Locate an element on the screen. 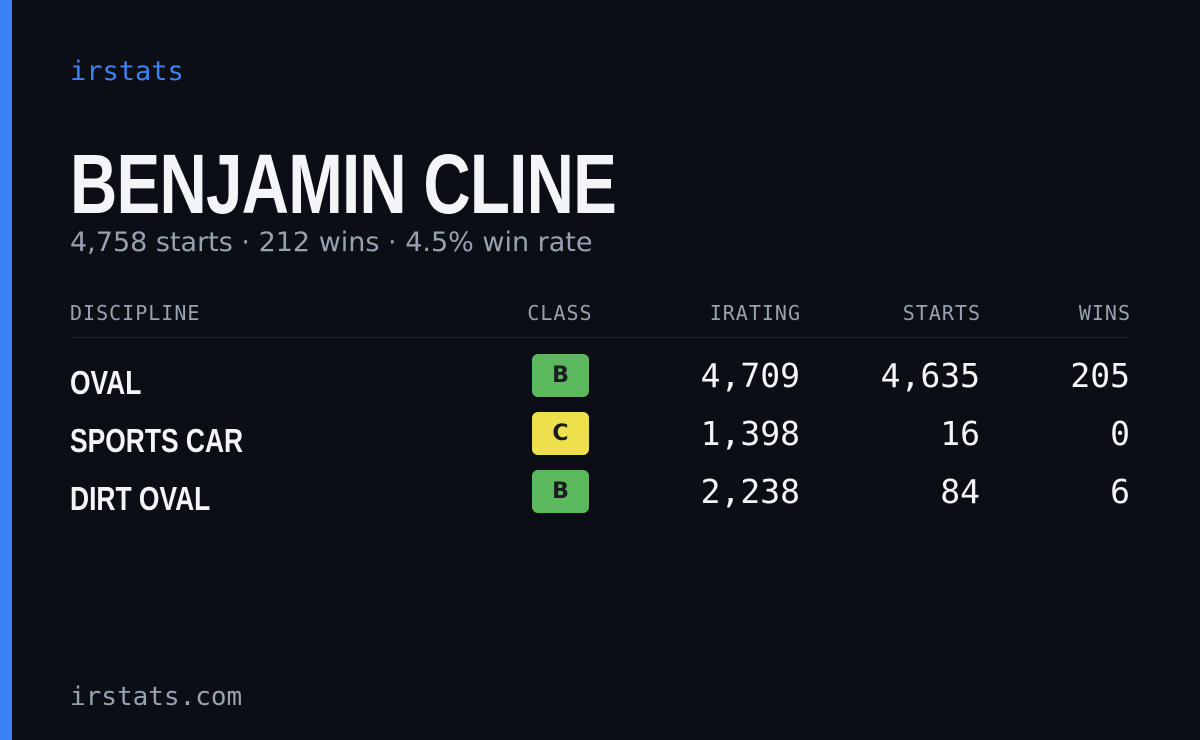 This screenshot has width=1200, height=740. header-rule is located at coordinates (600, 337).